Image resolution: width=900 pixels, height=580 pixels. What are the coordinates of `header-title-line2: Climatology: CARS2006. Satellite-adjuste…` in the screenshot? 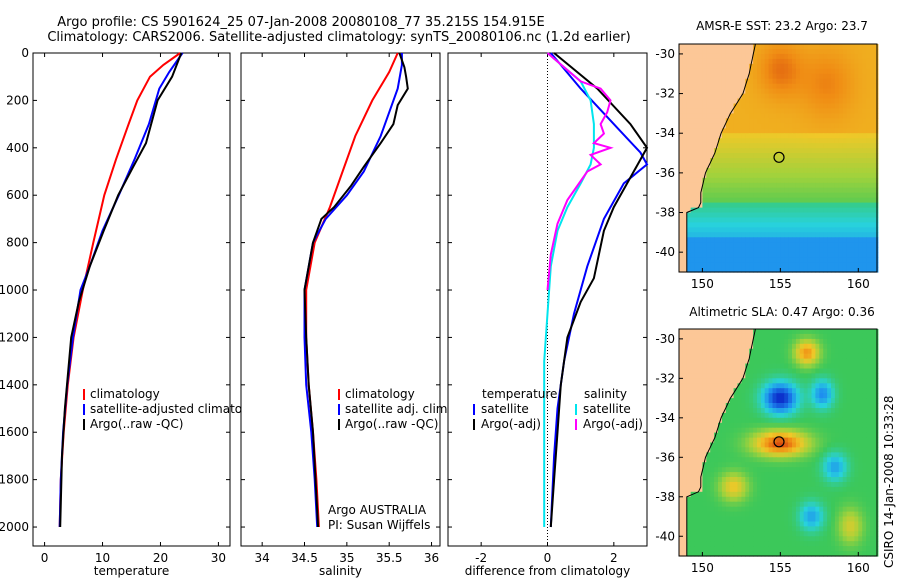 It's located at (338, 37).